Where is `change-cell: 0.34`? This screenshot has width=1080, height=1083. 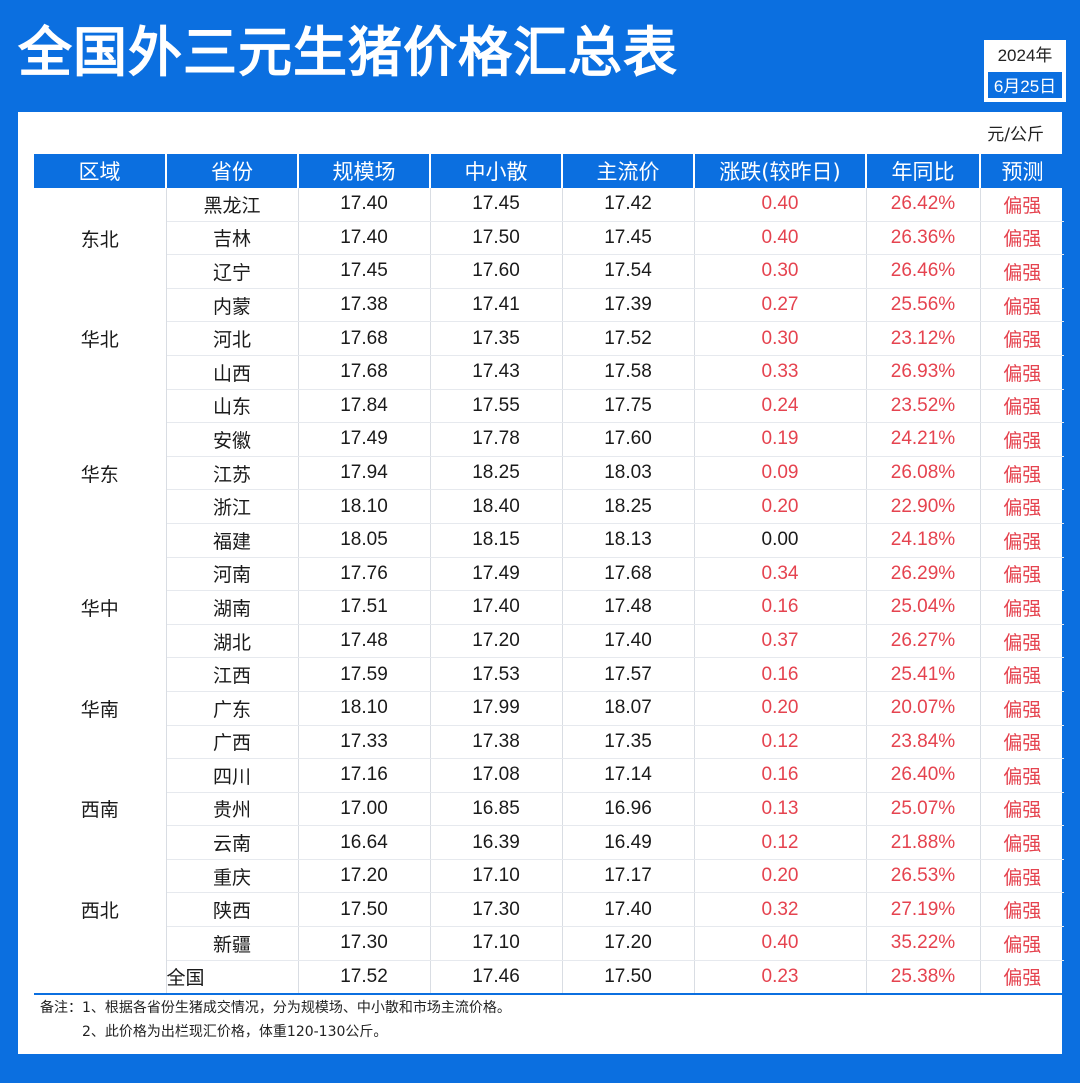 change-cell: 0.34 is located at coordinates (780, 574).